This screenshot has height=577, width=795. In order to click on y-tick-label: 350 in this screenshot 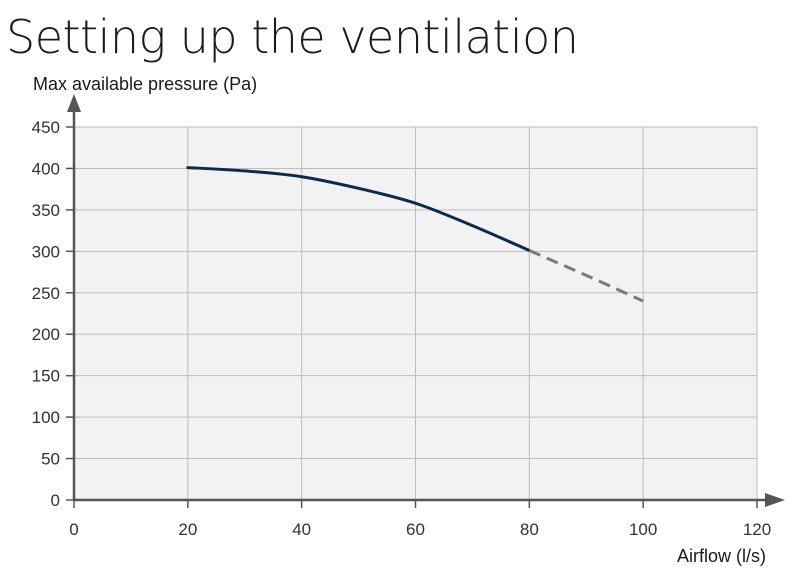, I will do `click(46, 210)`.